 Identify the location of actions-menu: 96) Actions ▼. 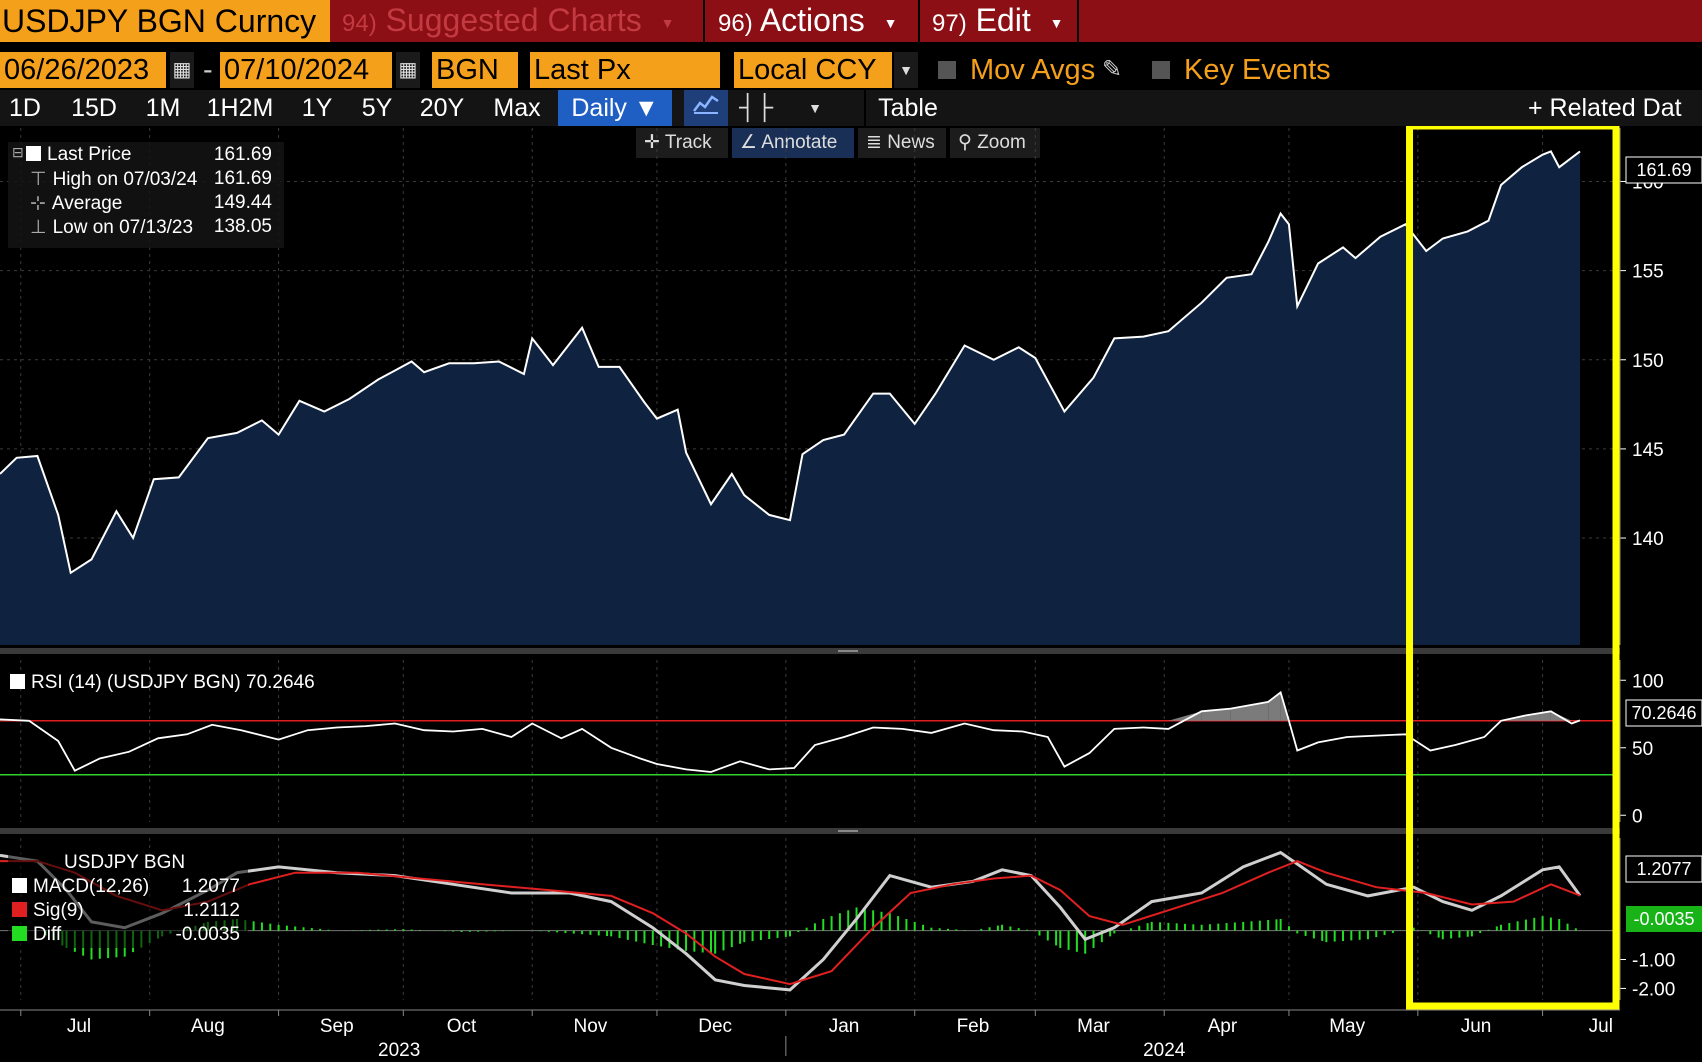
(808, 21).